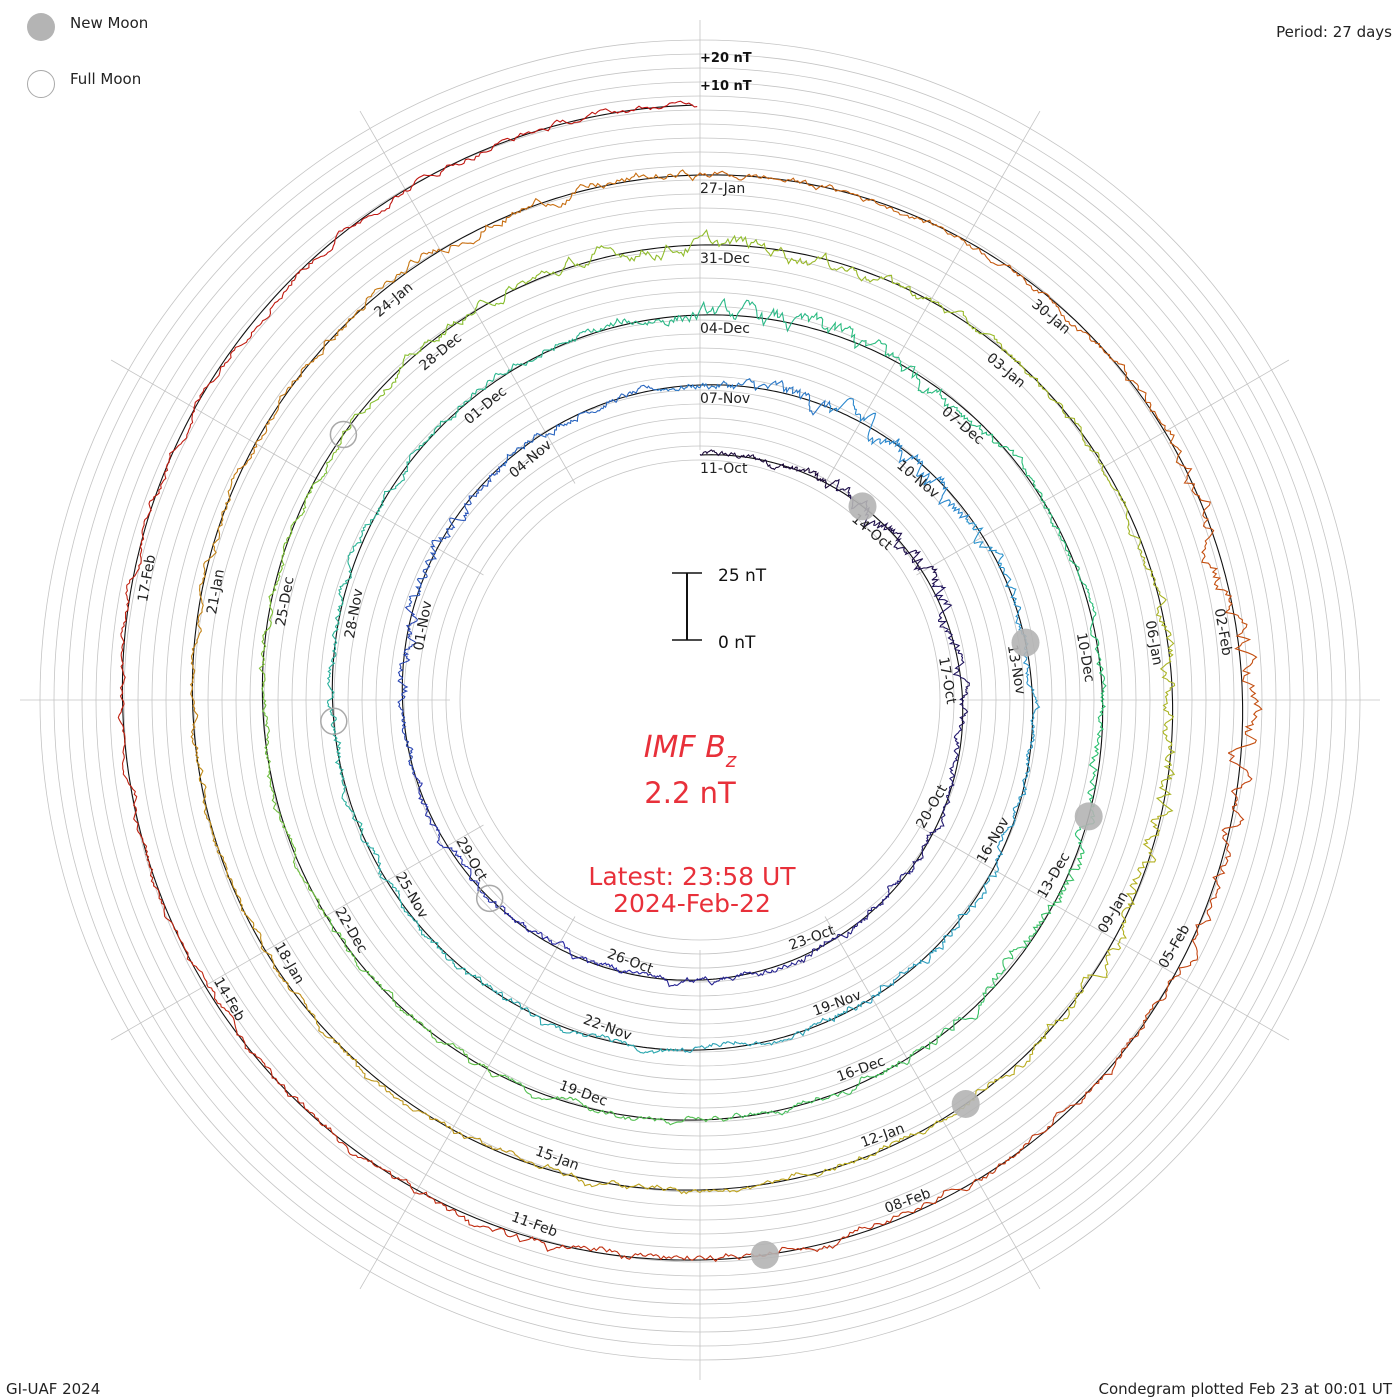 The width and height of the screenshot is (1400, 1400). Describe the element at coordinates (690, 793) in the screenshot. I see `center-latest-value: 2.2 nT` at that location.